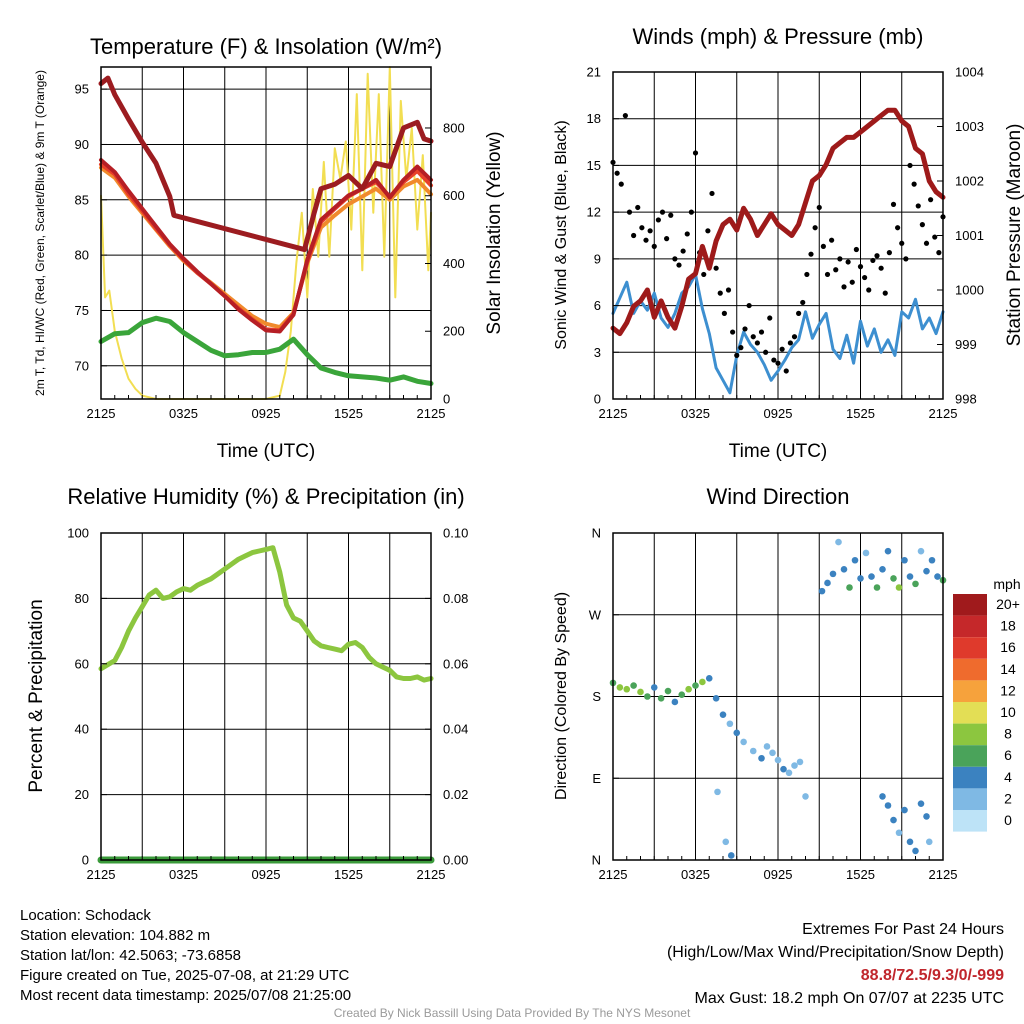 The height and width of the screenshot is (1024, 1024). I want to click on y2-tick-label: 1003, so click(969, 126).